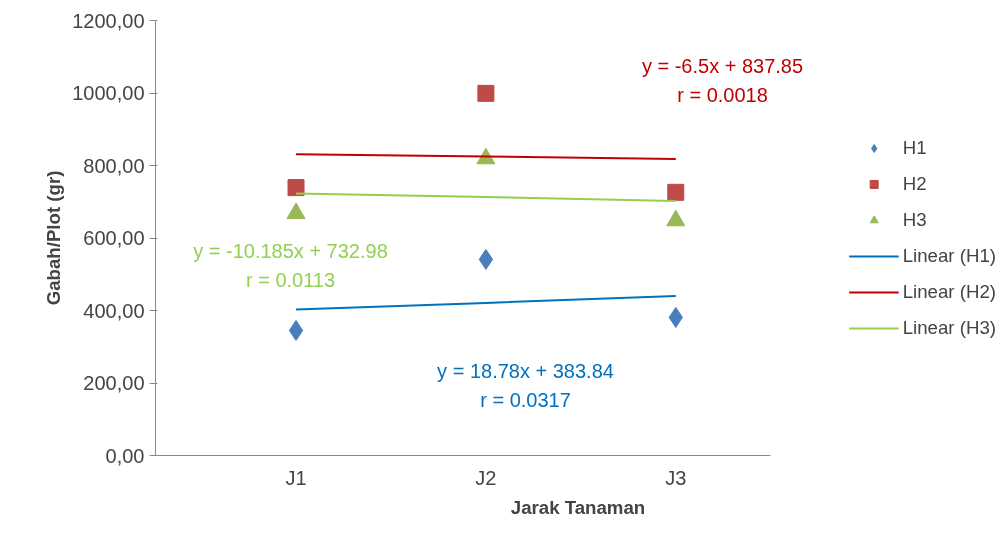  I want to click on legend-label: H3, so click(914, 219).